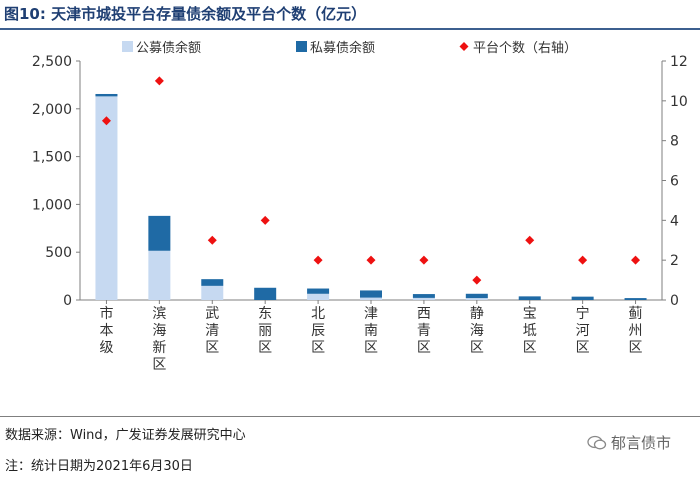  What do you see at coordinates (674, 301) in the screenshot?
I see `right-axis-tick-label: 0` at bounding box center [674, 301].